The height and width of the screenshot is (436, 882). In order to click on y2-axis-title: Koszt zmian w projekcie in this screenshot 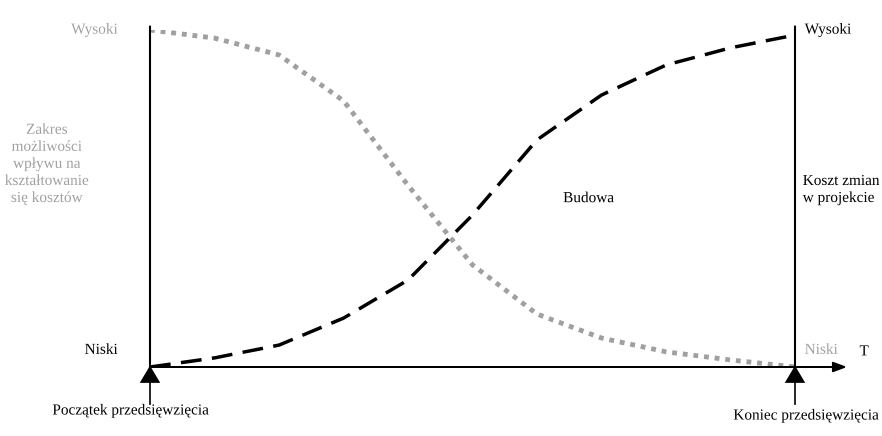, I will do `click(841, 190)`.